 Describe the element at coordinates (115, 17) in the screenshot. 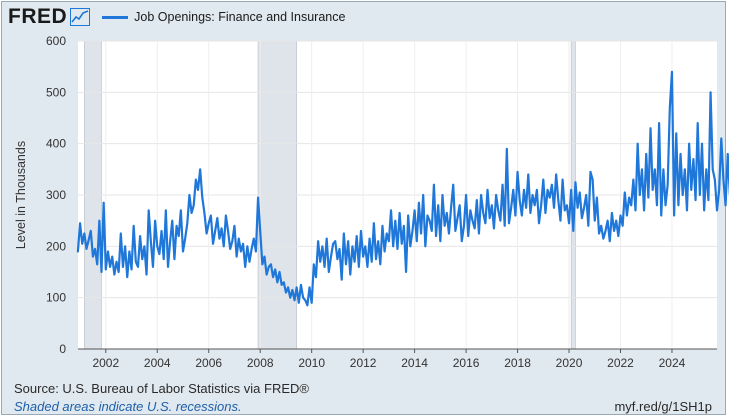

I see `legend-swatch` at that location.